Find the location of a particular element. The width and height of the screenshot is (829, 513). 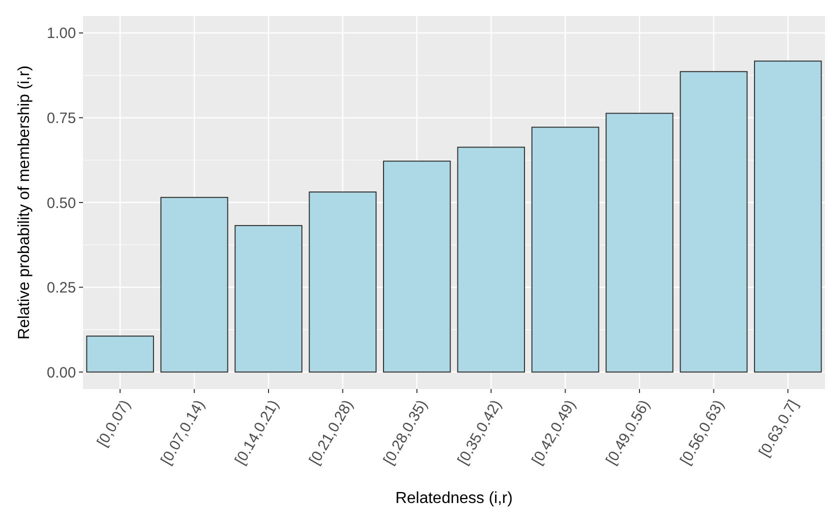

x-axis-title: Relatedness (i,r) is located at coordinates (454, 498).